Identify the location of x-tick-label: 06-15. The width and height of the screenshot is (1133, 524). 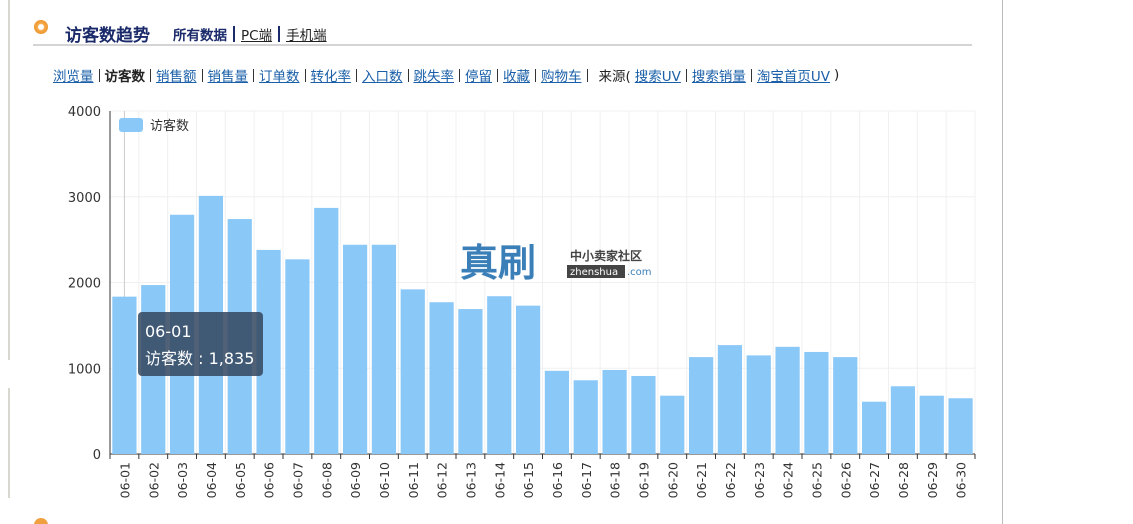
(528, 480).